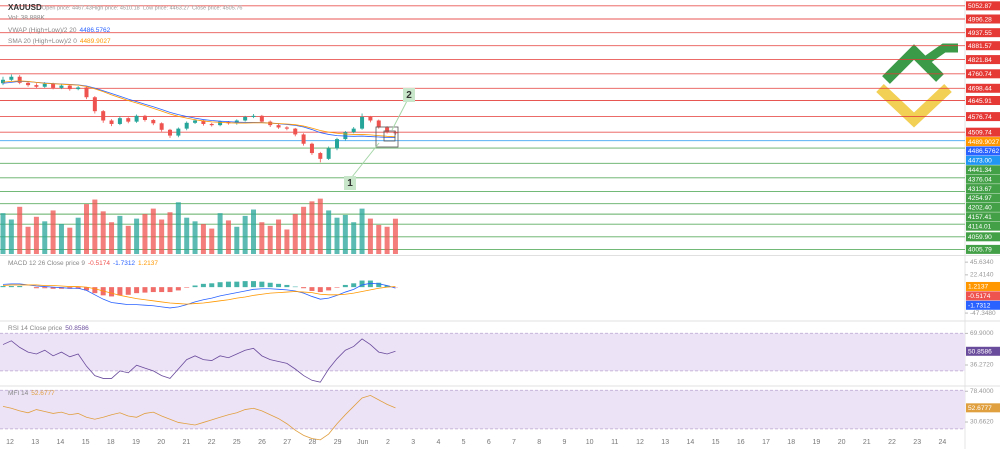 The width and height of the screenshot is (1000, 449). What do you see at coordinates (980, 132) in the screenshot?
I see `value-box-label: 4509.74` at bounding box center [980, 132].